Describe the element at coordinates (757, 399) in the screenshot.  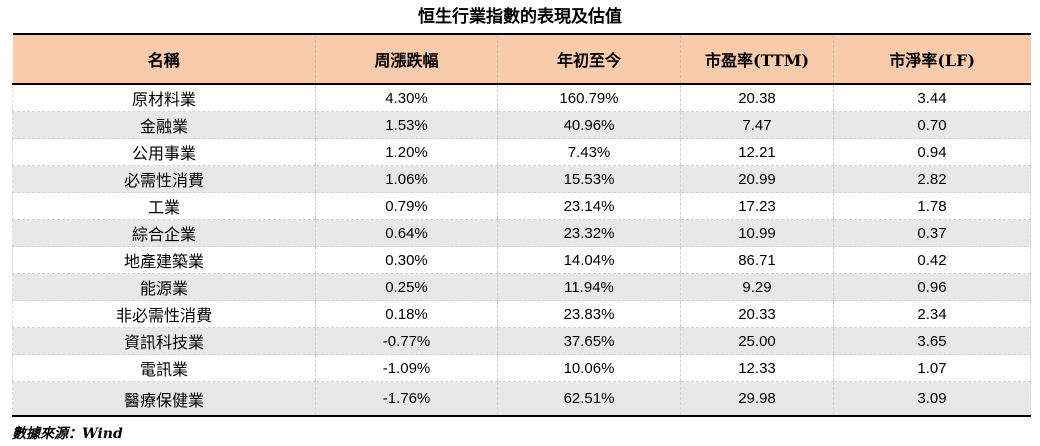
I see `value-cell: 29.98` at that location.